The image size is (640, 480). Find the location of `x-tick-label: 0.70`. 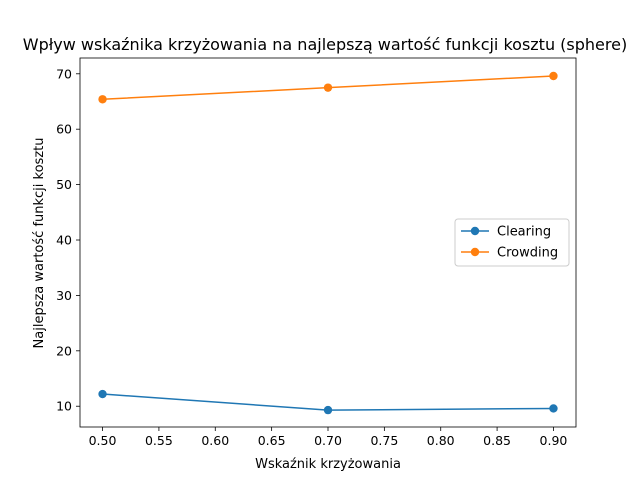

x-tick-label: 0.70 is located at coordinates (328, 440).